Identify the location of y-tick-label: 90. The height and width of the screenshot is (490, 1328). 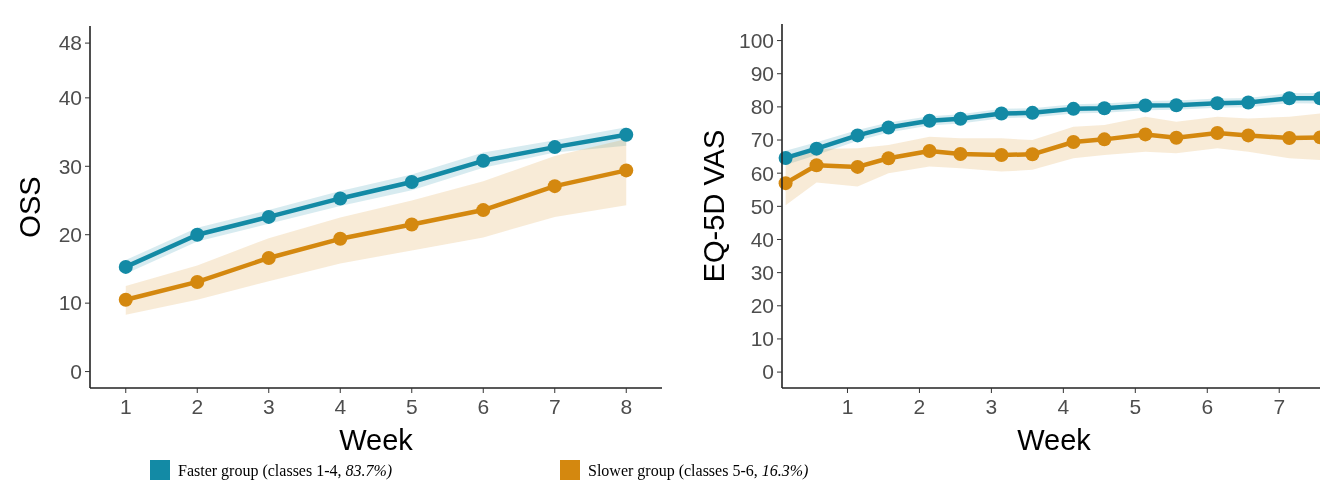
(762, 74).